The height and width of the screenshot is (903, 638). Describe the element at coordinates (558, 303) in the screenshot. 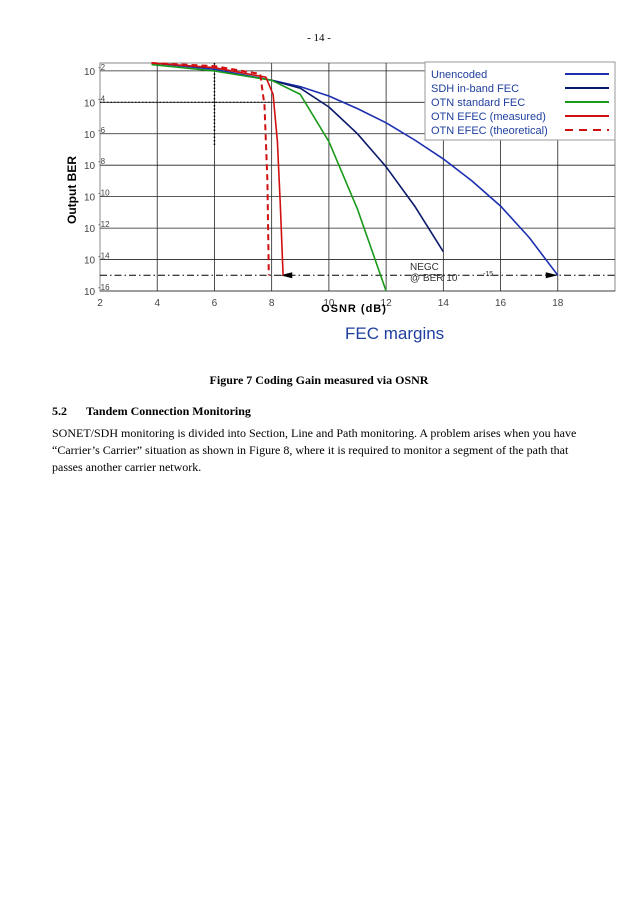

I see `x-tick-label: 18` at that location.